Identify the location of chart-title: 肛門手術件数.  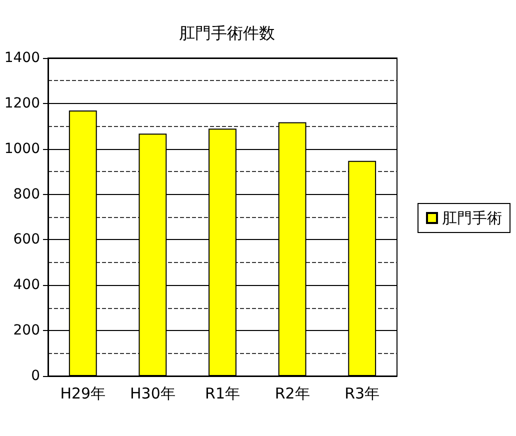
(227, 33).